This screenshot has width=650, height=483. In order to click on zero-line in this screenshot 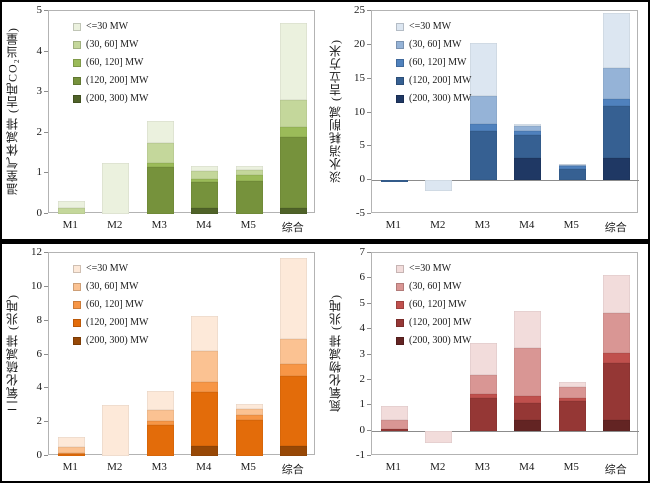, I will do `click(505, 181)`.